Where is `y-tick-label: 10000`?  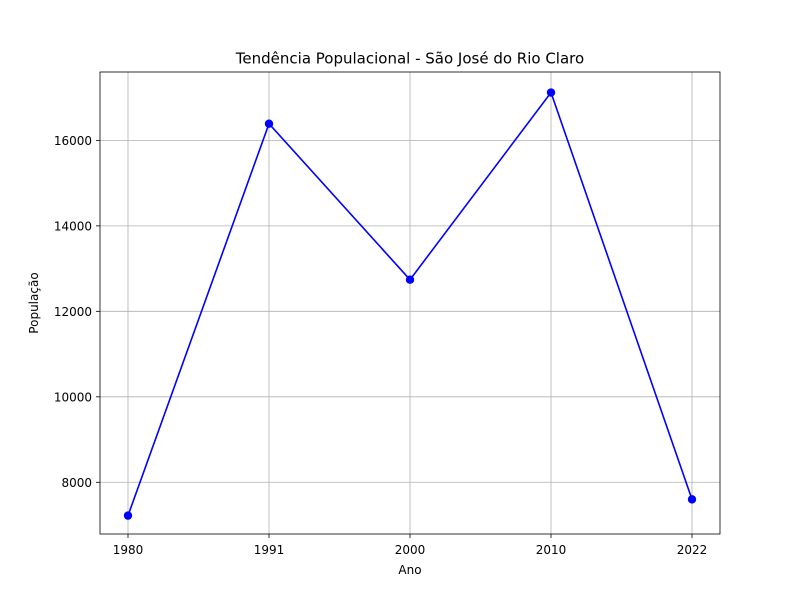 y-tick-label: 10000 is located at coordinates (73, 397).